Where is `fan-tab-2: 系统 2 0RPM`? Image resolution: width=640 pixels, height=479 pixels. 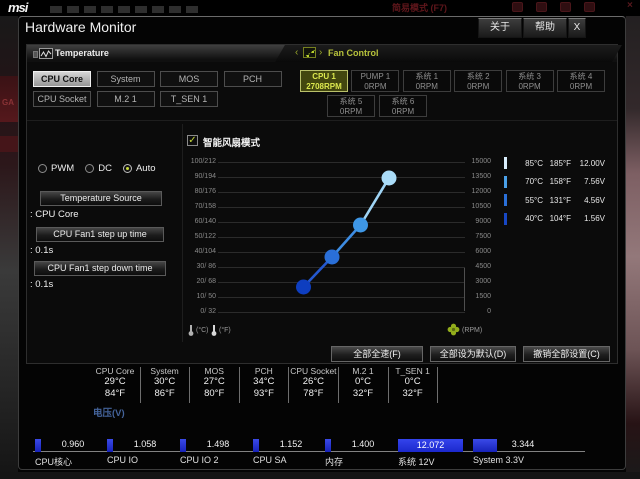 fan-tab-2: 系统 2 0RPM is located at coordinates (478, 81).